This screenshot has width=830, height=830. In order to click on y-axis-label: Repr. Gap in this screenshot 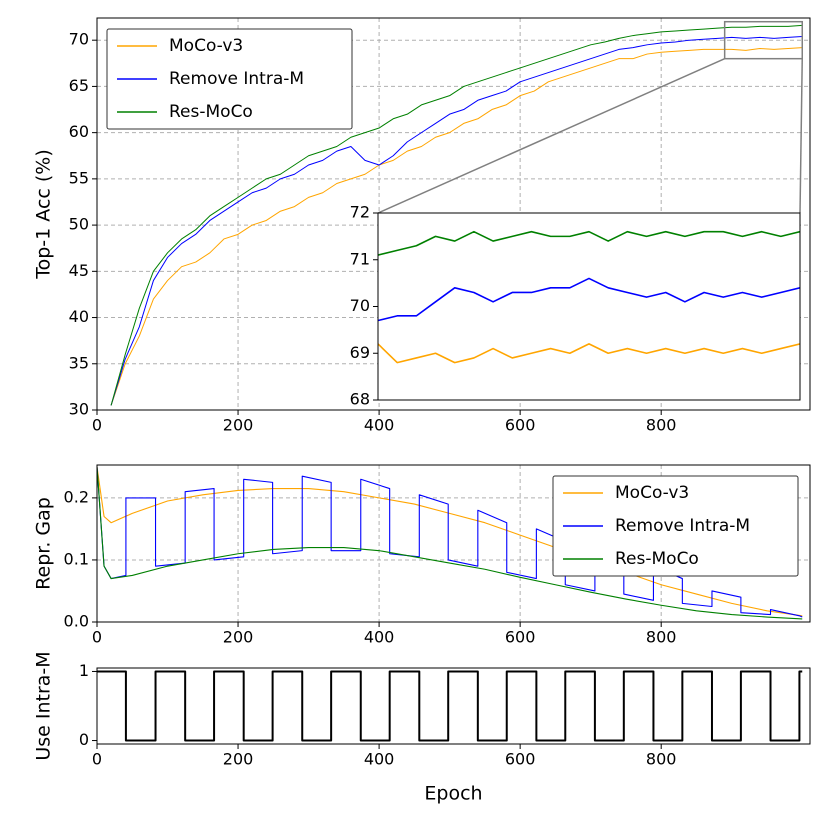, I will do `click(44, 543)`.